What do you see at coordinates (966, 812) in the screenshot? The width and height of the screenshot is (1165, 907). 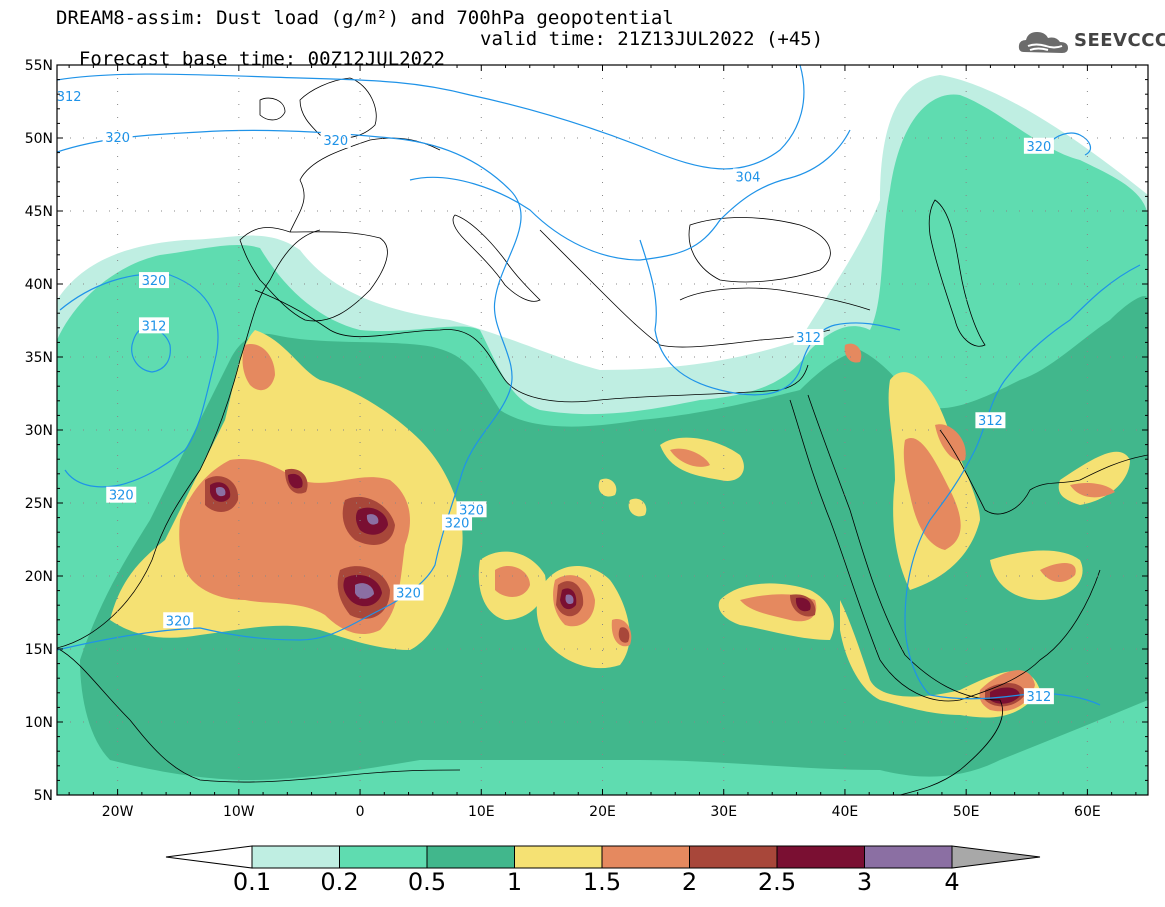 I see `lon-tick-label: 50E` at bounding box center [966, 812].